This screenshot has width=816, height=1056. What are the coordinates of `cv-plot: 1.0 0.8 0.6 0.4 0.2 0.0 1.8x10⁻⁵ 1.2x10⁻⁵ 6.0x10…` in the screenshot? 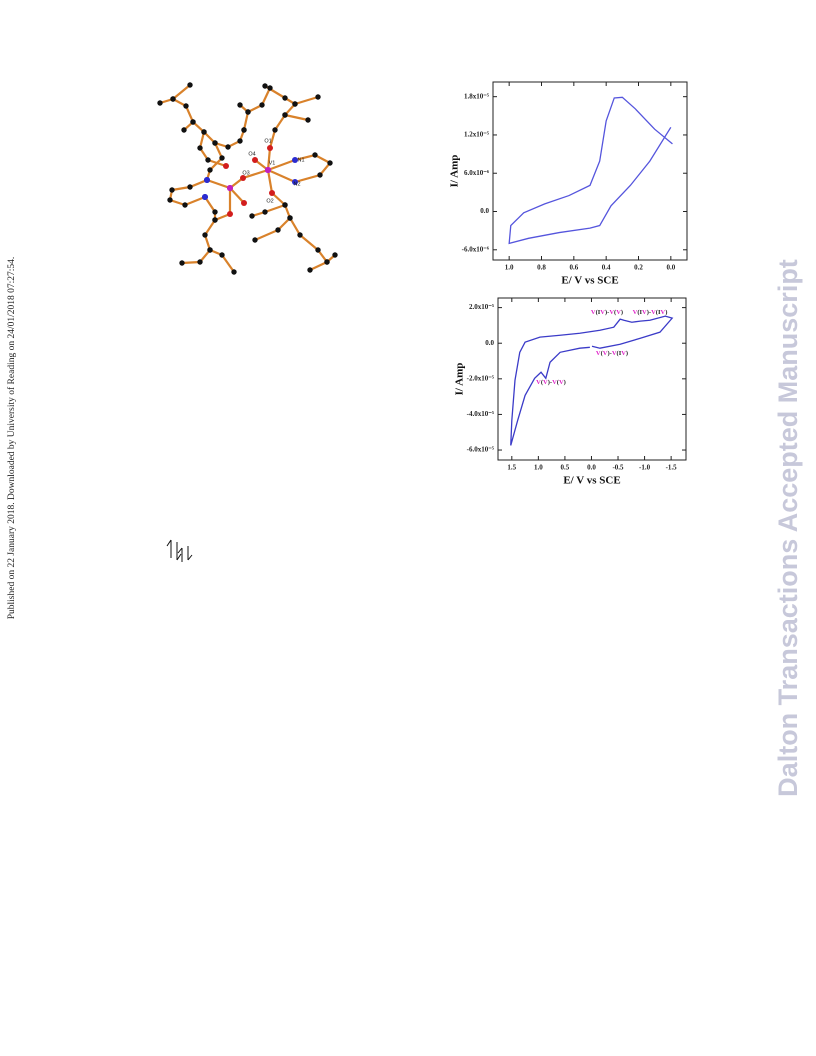 It's located at (568, 184).